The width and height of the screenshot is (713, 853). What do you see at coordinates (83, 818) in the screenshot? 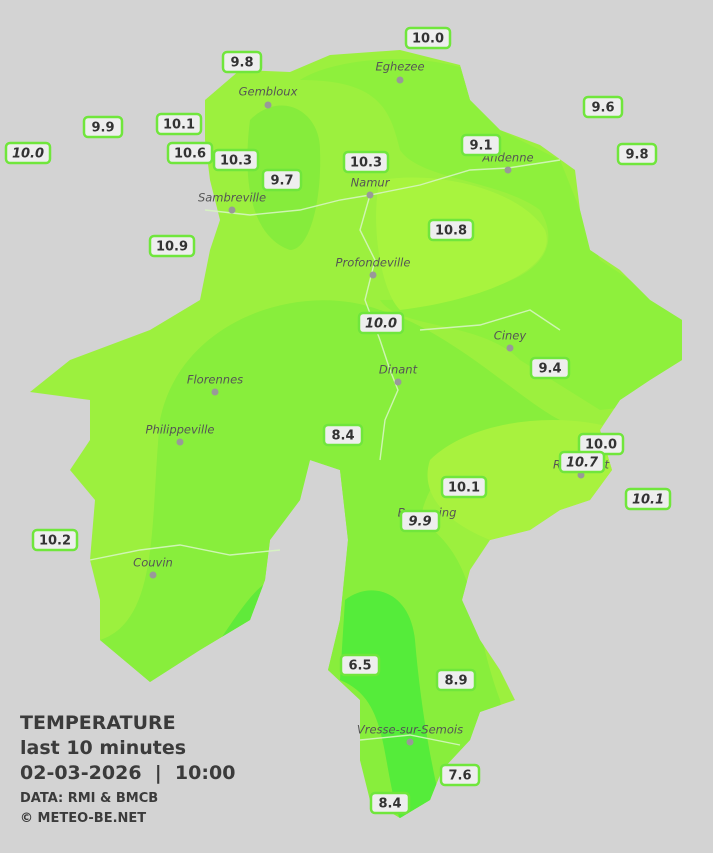
I see `legend-copyright: © METEO-BE.NET` at bounding box center [83, 818].